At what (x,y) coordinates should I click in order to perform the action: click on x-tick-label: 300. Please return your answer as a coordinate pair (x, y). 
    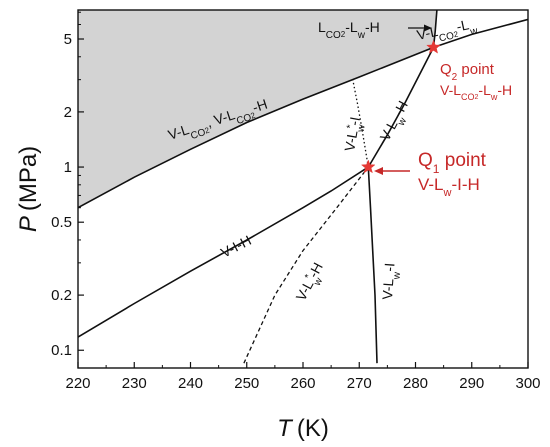
    Looking at the image, I should click on (527, 383).